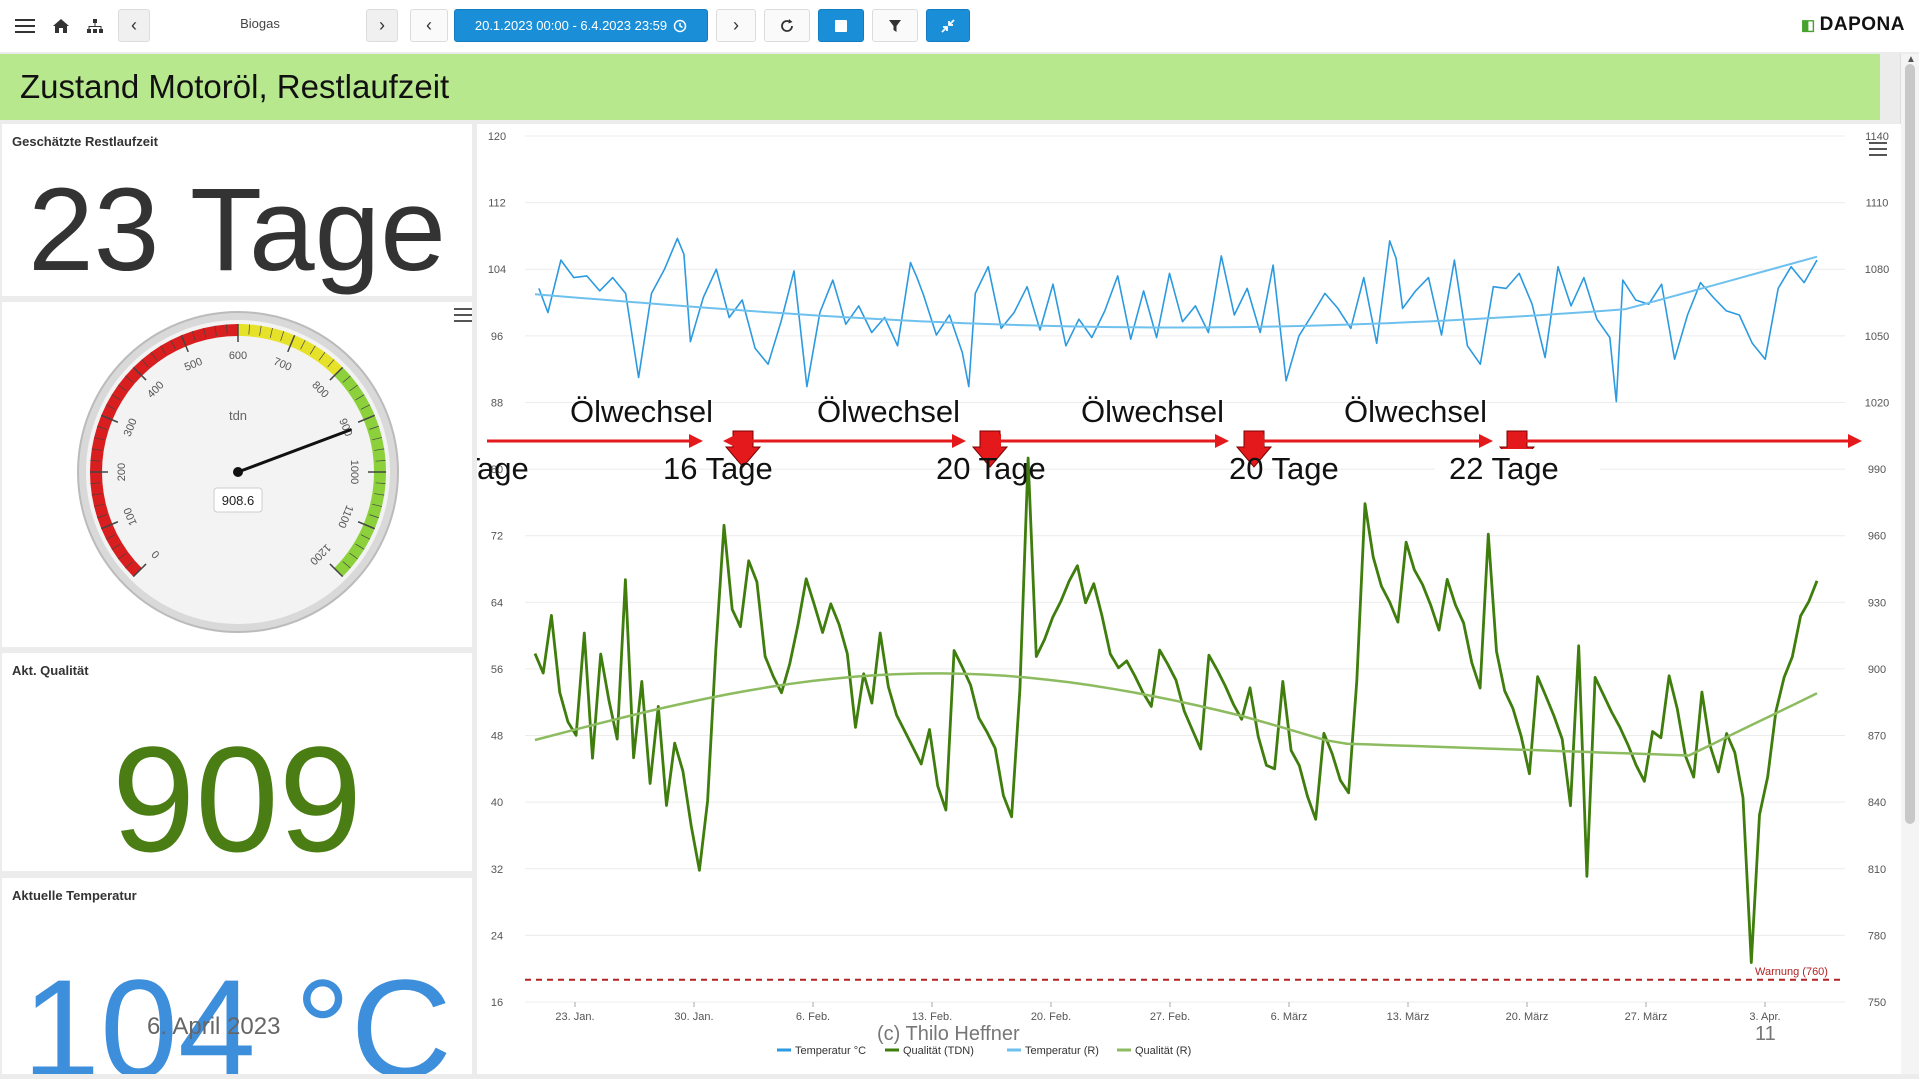  I want to click on collapse-button, so click(948, 25).